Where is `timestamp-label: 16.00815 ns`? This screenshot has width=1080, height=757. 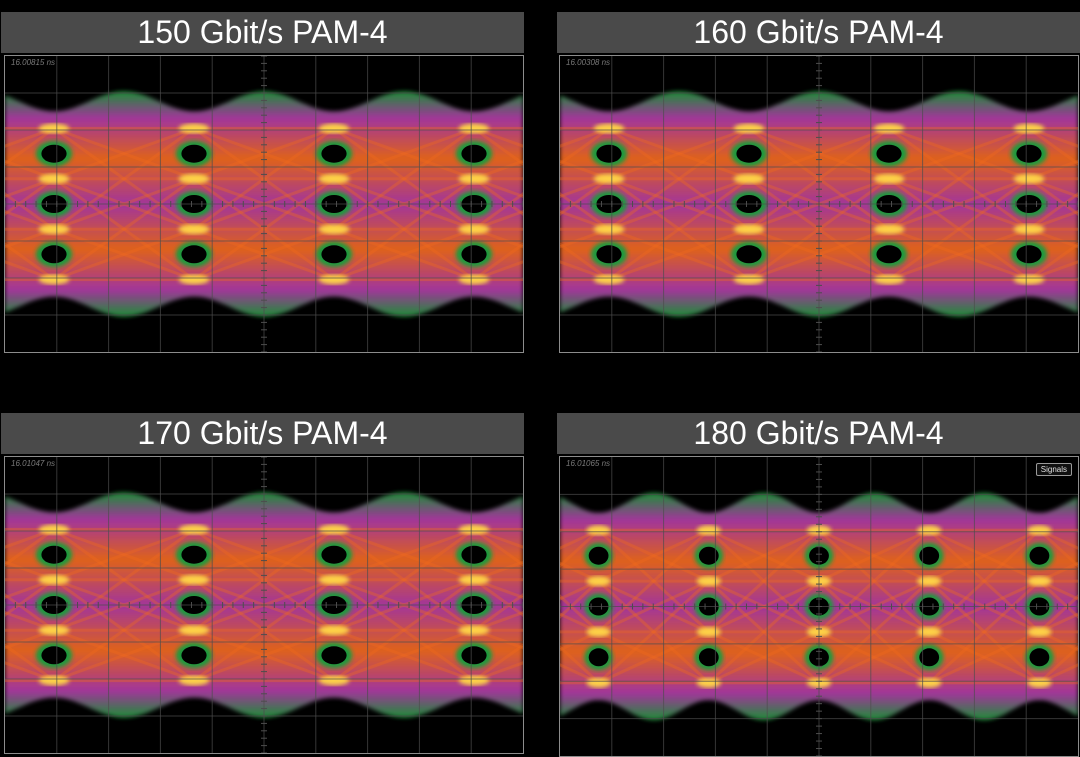 timestamp-label: 16.00815 ns is located at coordinates (33, 62).